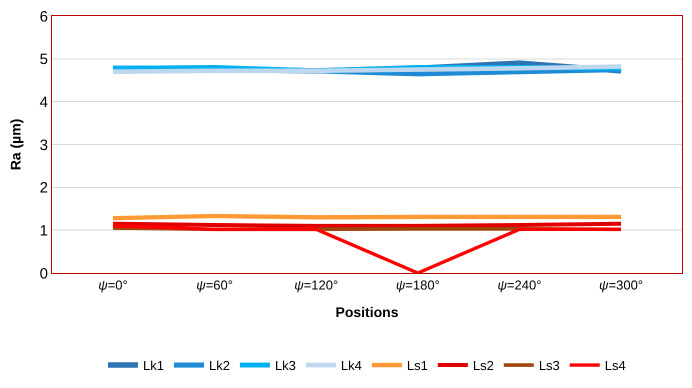  Describe the element at coordinates (44, 188) in the screenshot. I see `y-tick-label: 2` at that location.